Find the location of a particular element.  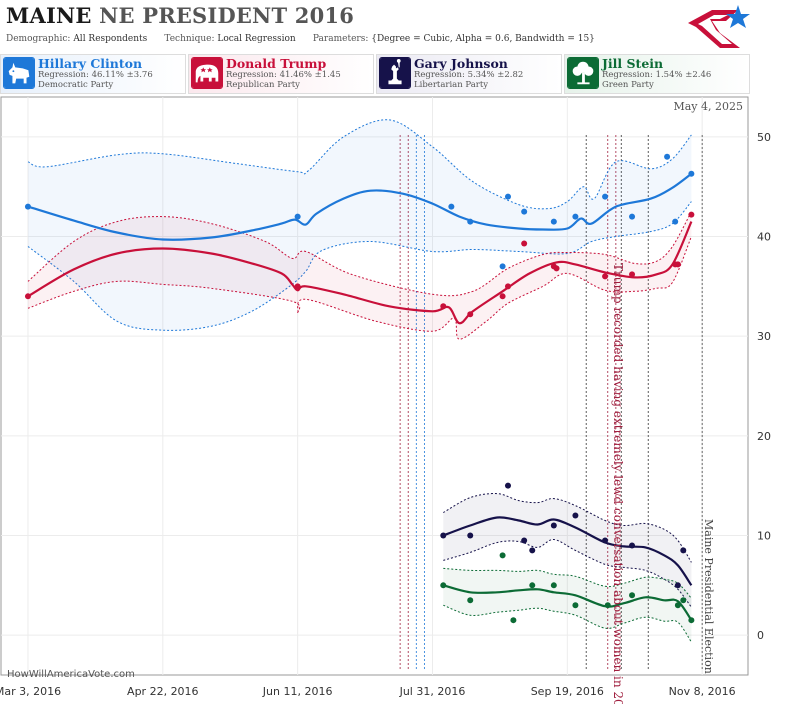

legend-party: Republican Party is located at coordinates (263, 85).